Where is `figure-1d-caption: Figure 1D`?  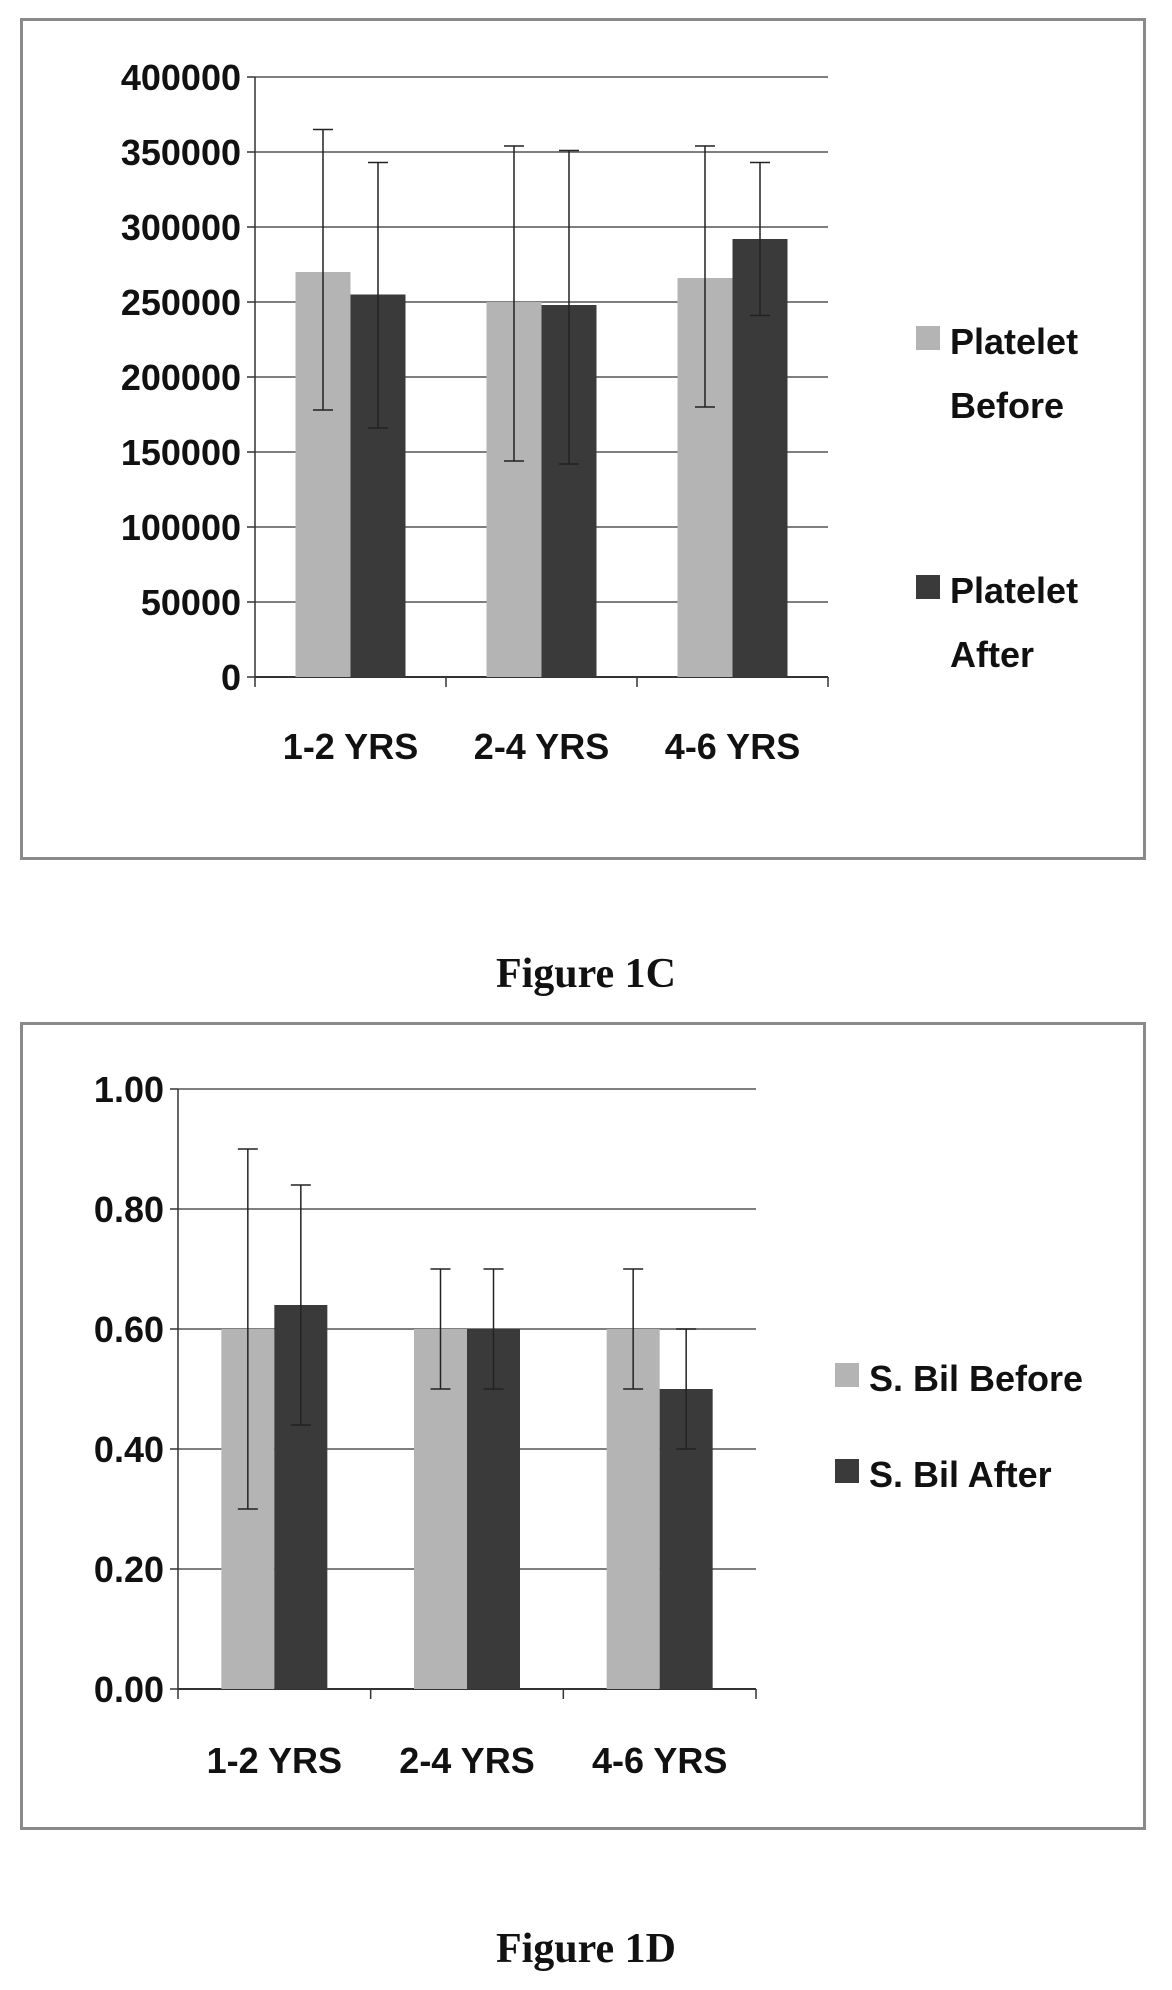
figure-1d-caption: Figure 1D is located at coordinates (586, 1949).